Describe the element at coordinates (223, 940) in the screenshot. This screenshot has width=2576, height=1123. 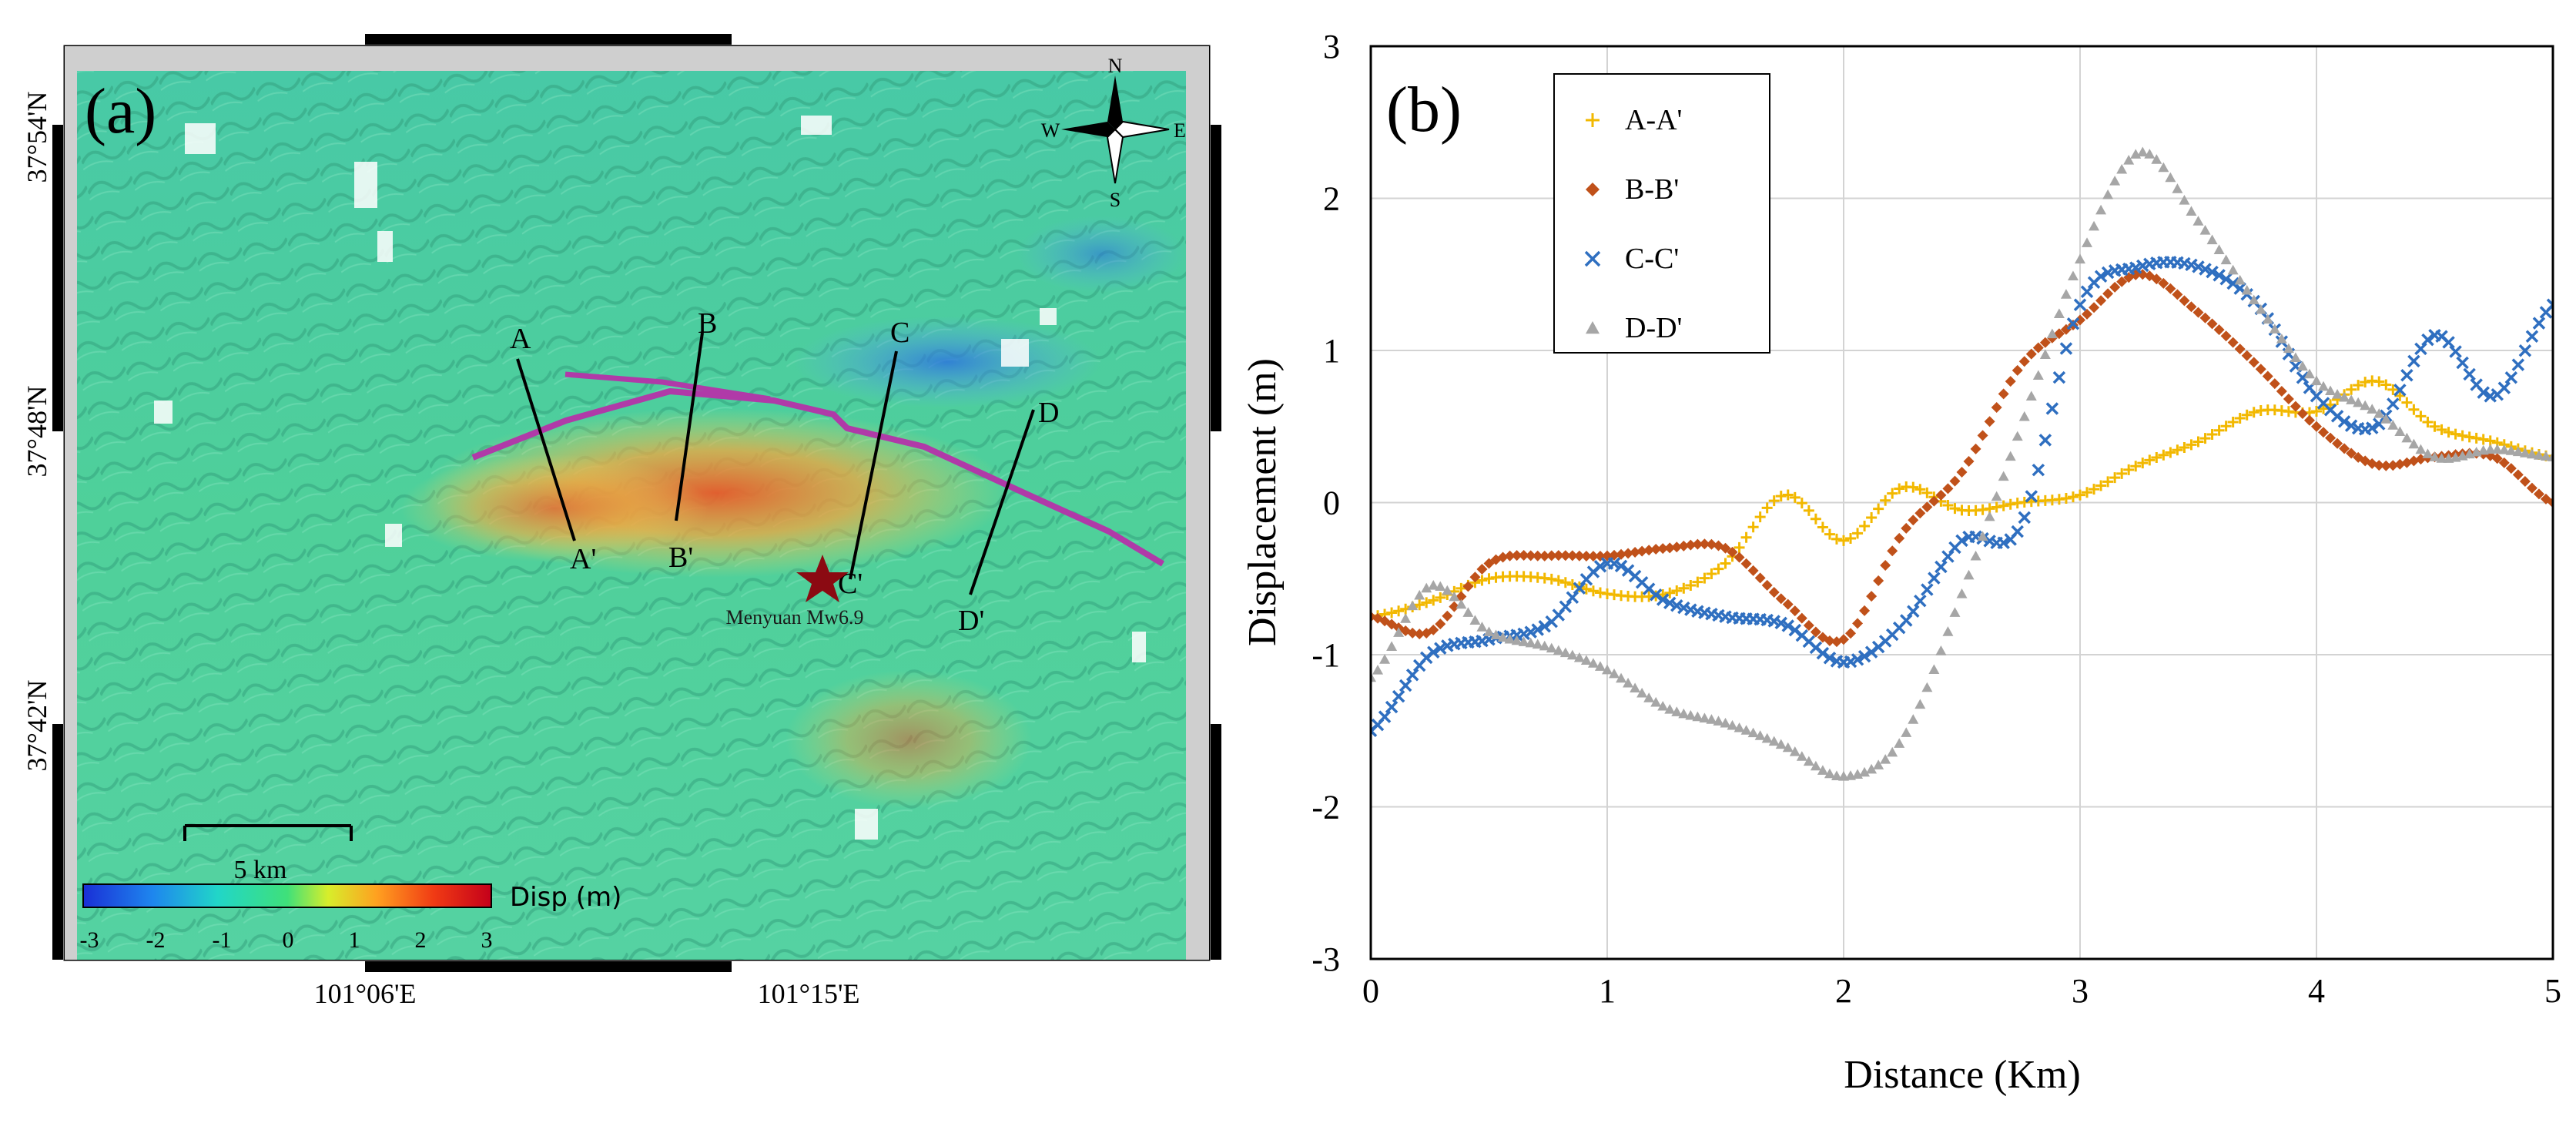
I see `colorbar-tick: -1` at that location.